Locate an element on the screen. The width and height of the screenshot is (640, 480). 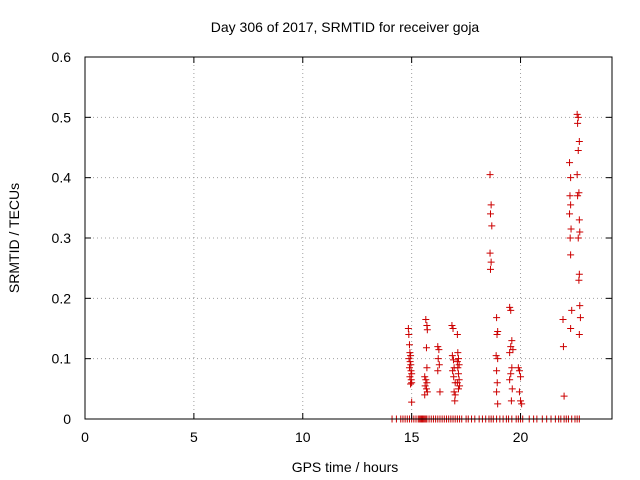
x-axis-label: GPS time / hours is located at coordinates (345, 467).